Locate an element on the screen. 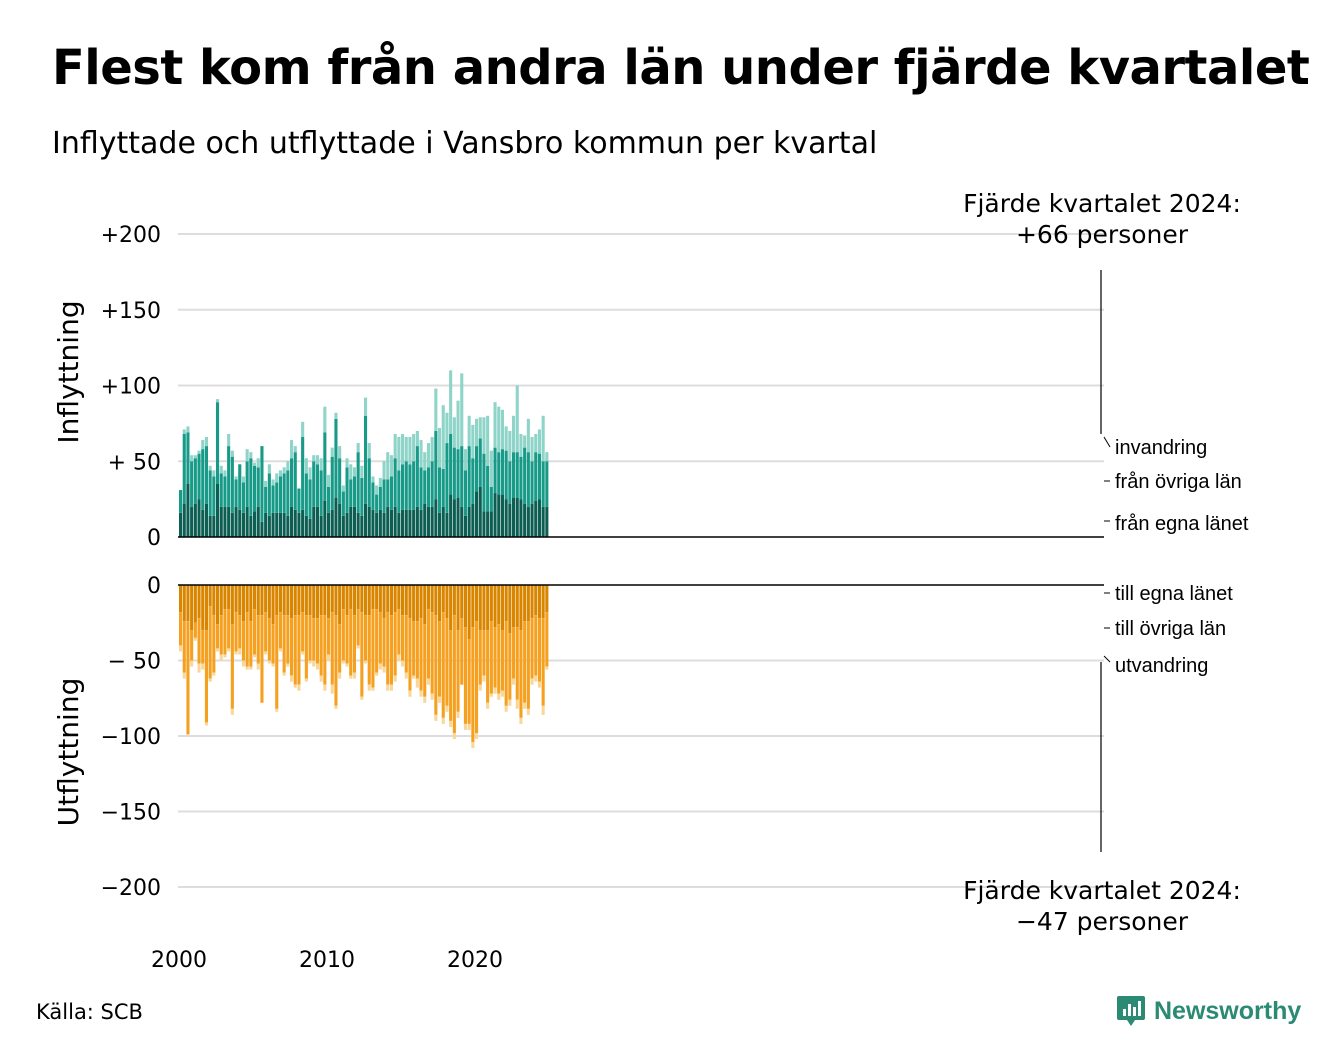 The height and width of the screenshot is (1060, 1340). newsworthy-logo: Newsworthy is located at coordinates (1208, 1011).